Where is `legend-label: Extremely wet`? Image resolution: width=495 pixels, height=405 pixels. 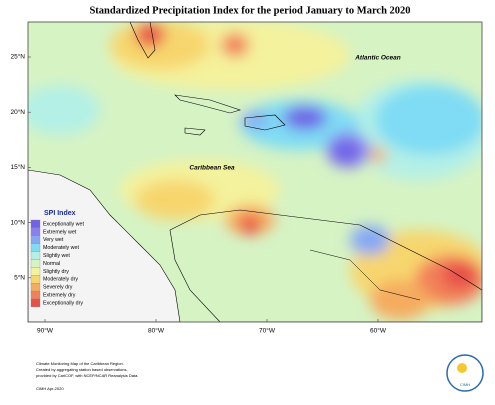 legend-label: Extremely wet is located at coordinates (60, 232).